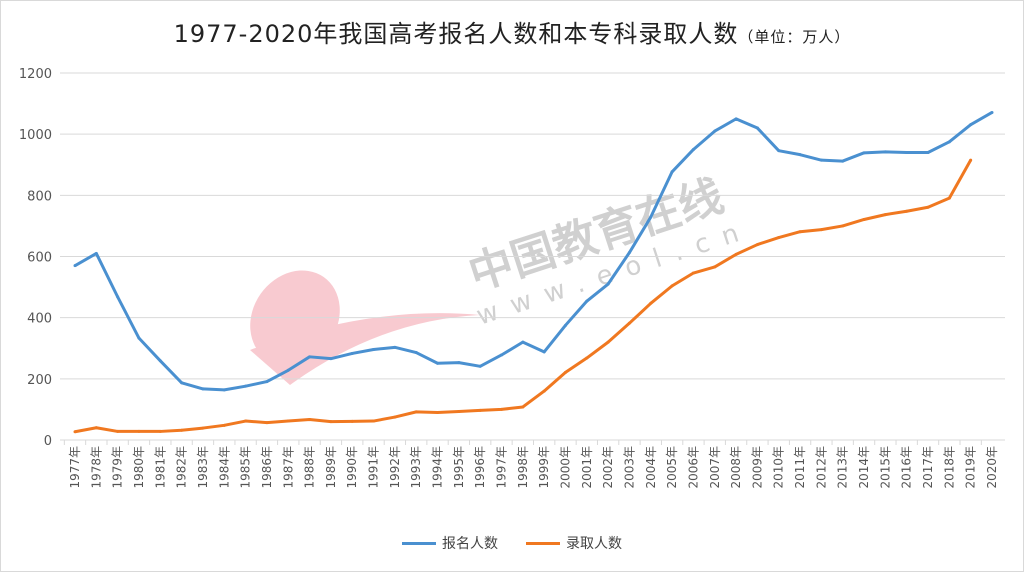 The image size is (1024, 572). I want to click on x-tick-label: 2003年, so click(629, 467).